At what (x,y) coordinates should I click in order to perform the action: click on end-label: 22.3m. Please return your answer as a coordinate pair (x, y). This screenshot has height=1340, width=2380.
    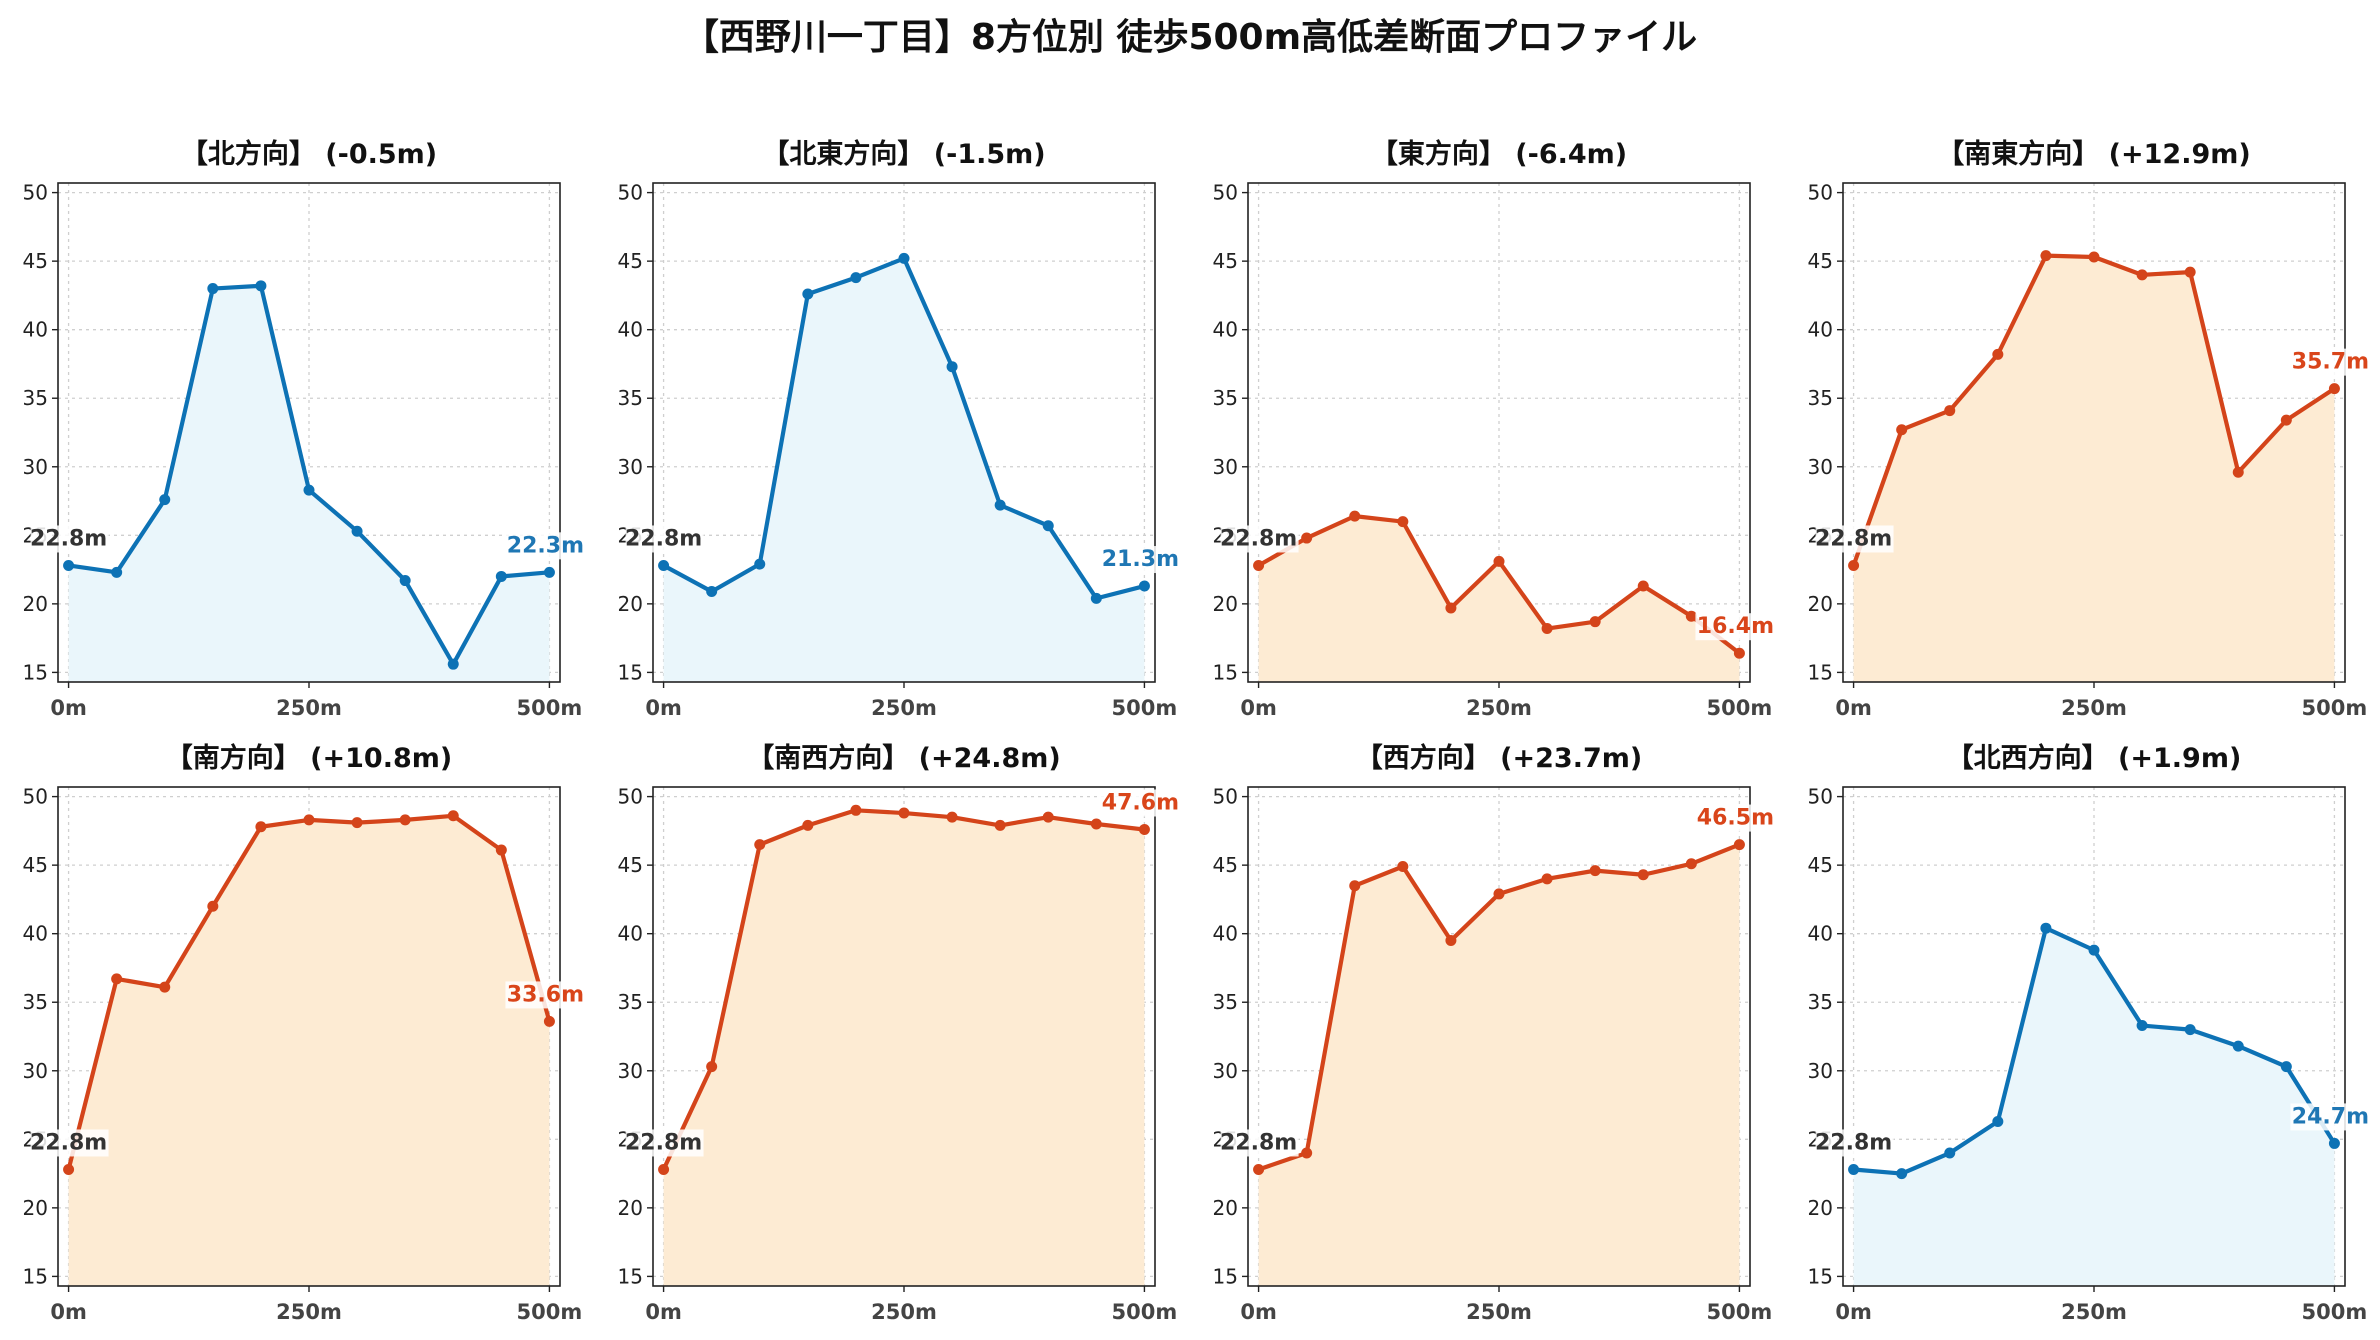
    Looking at the image, I should click on (545, 545).